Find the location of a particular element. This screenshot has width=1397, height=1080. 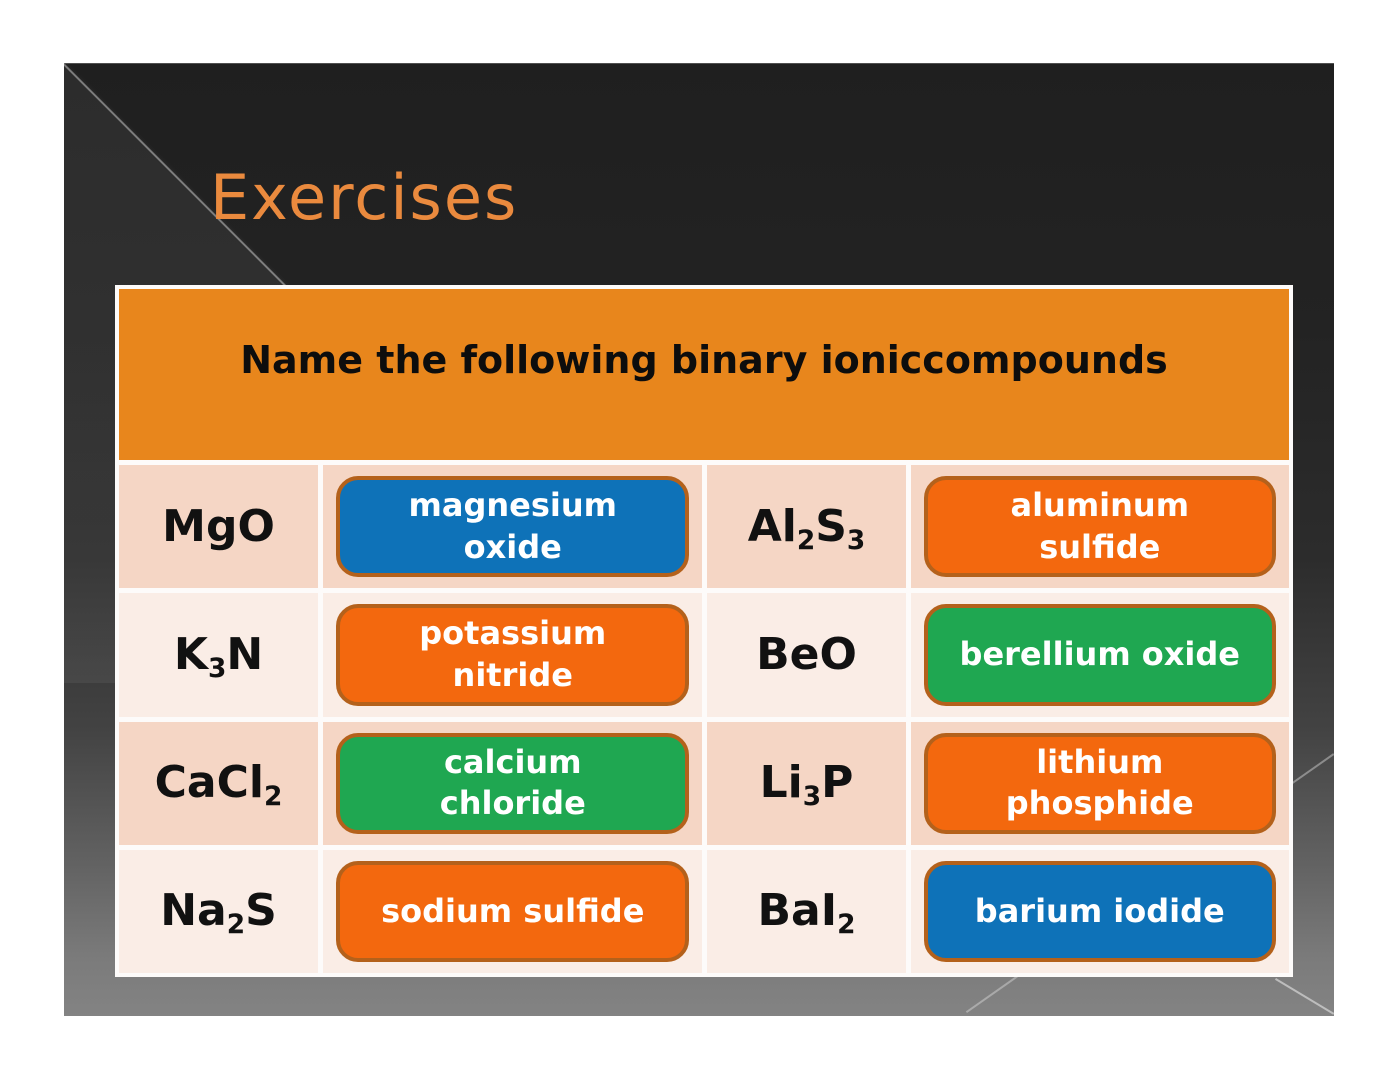

compound-formula: MgO is located at coordinates (218, 526).